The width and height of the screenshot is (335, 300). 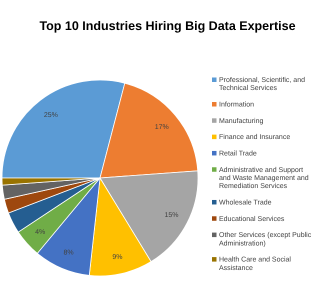 What do you see at coordinates (167, 26) in the screenshot?
I see `chart-title: Top 10 Industries Hiring Big Data Expertise` at bounding box center [167, 26].